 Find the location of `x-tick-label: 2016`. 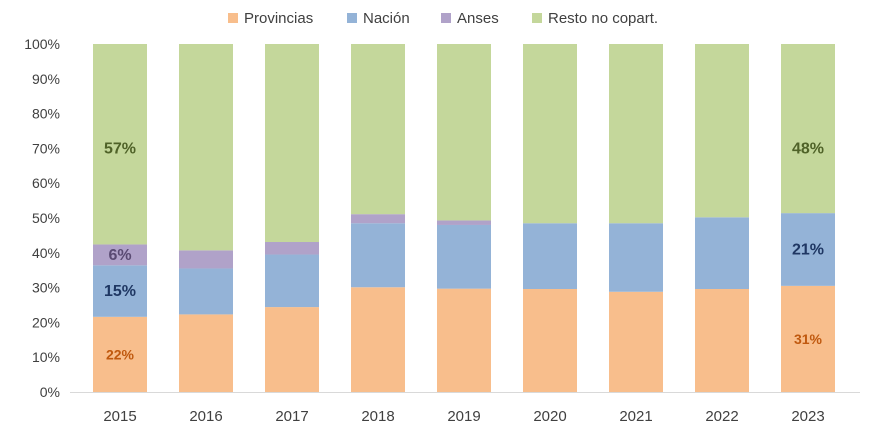

x-tick-label: 2016 is located at coordinates (205, 416).